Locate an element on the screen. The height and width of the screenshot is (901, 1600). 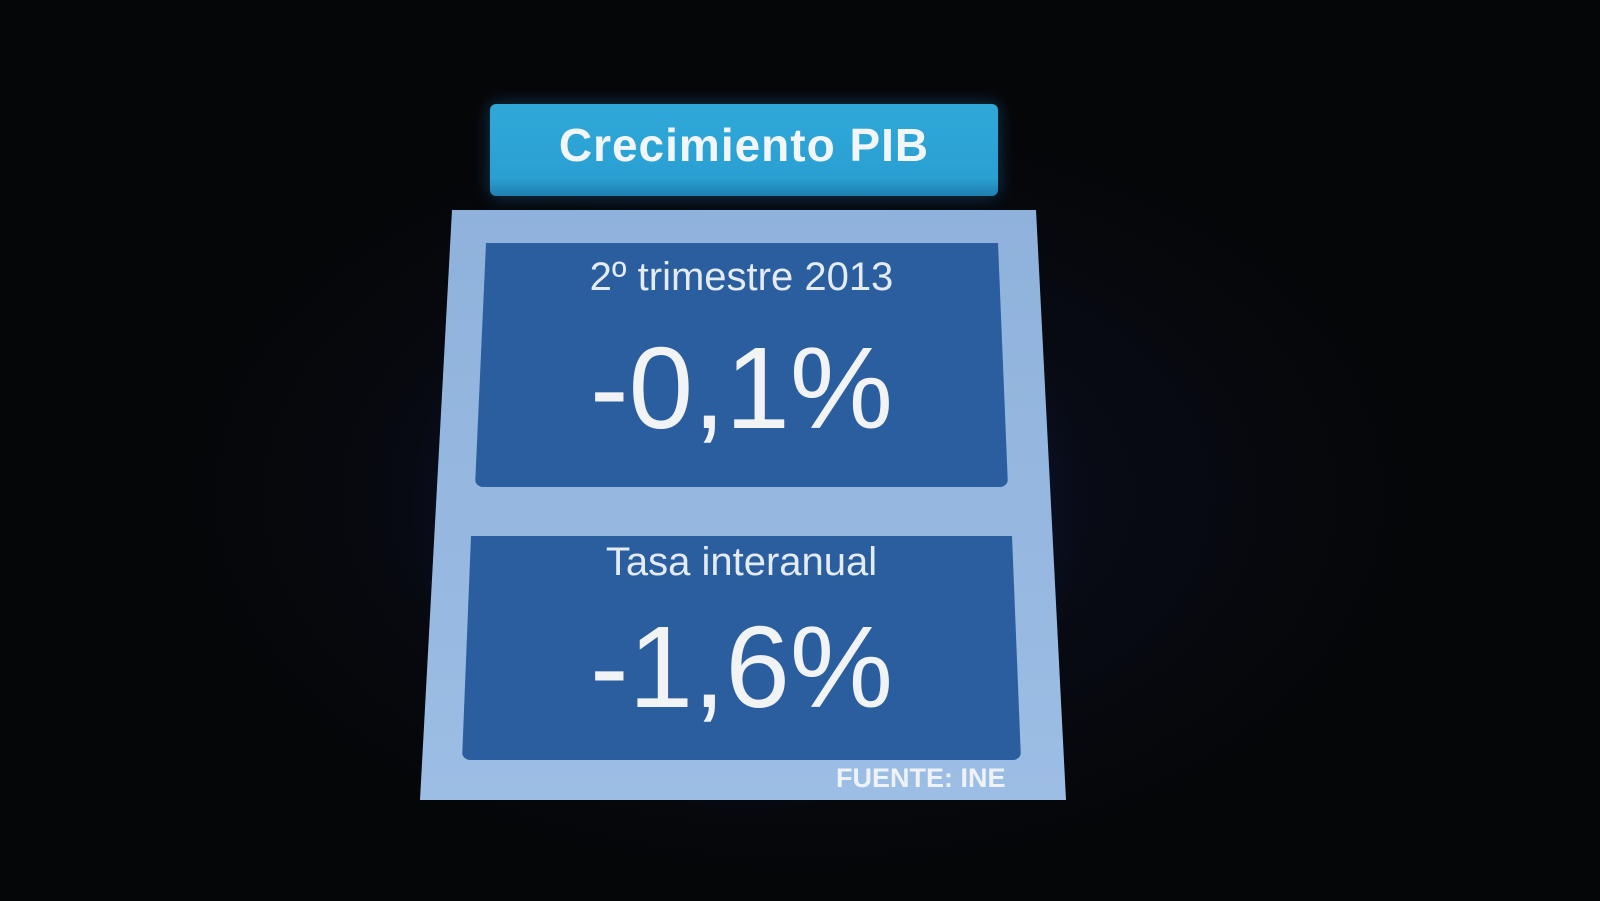
quarterly-value: -0,1% is located at coordinates (741, 388).